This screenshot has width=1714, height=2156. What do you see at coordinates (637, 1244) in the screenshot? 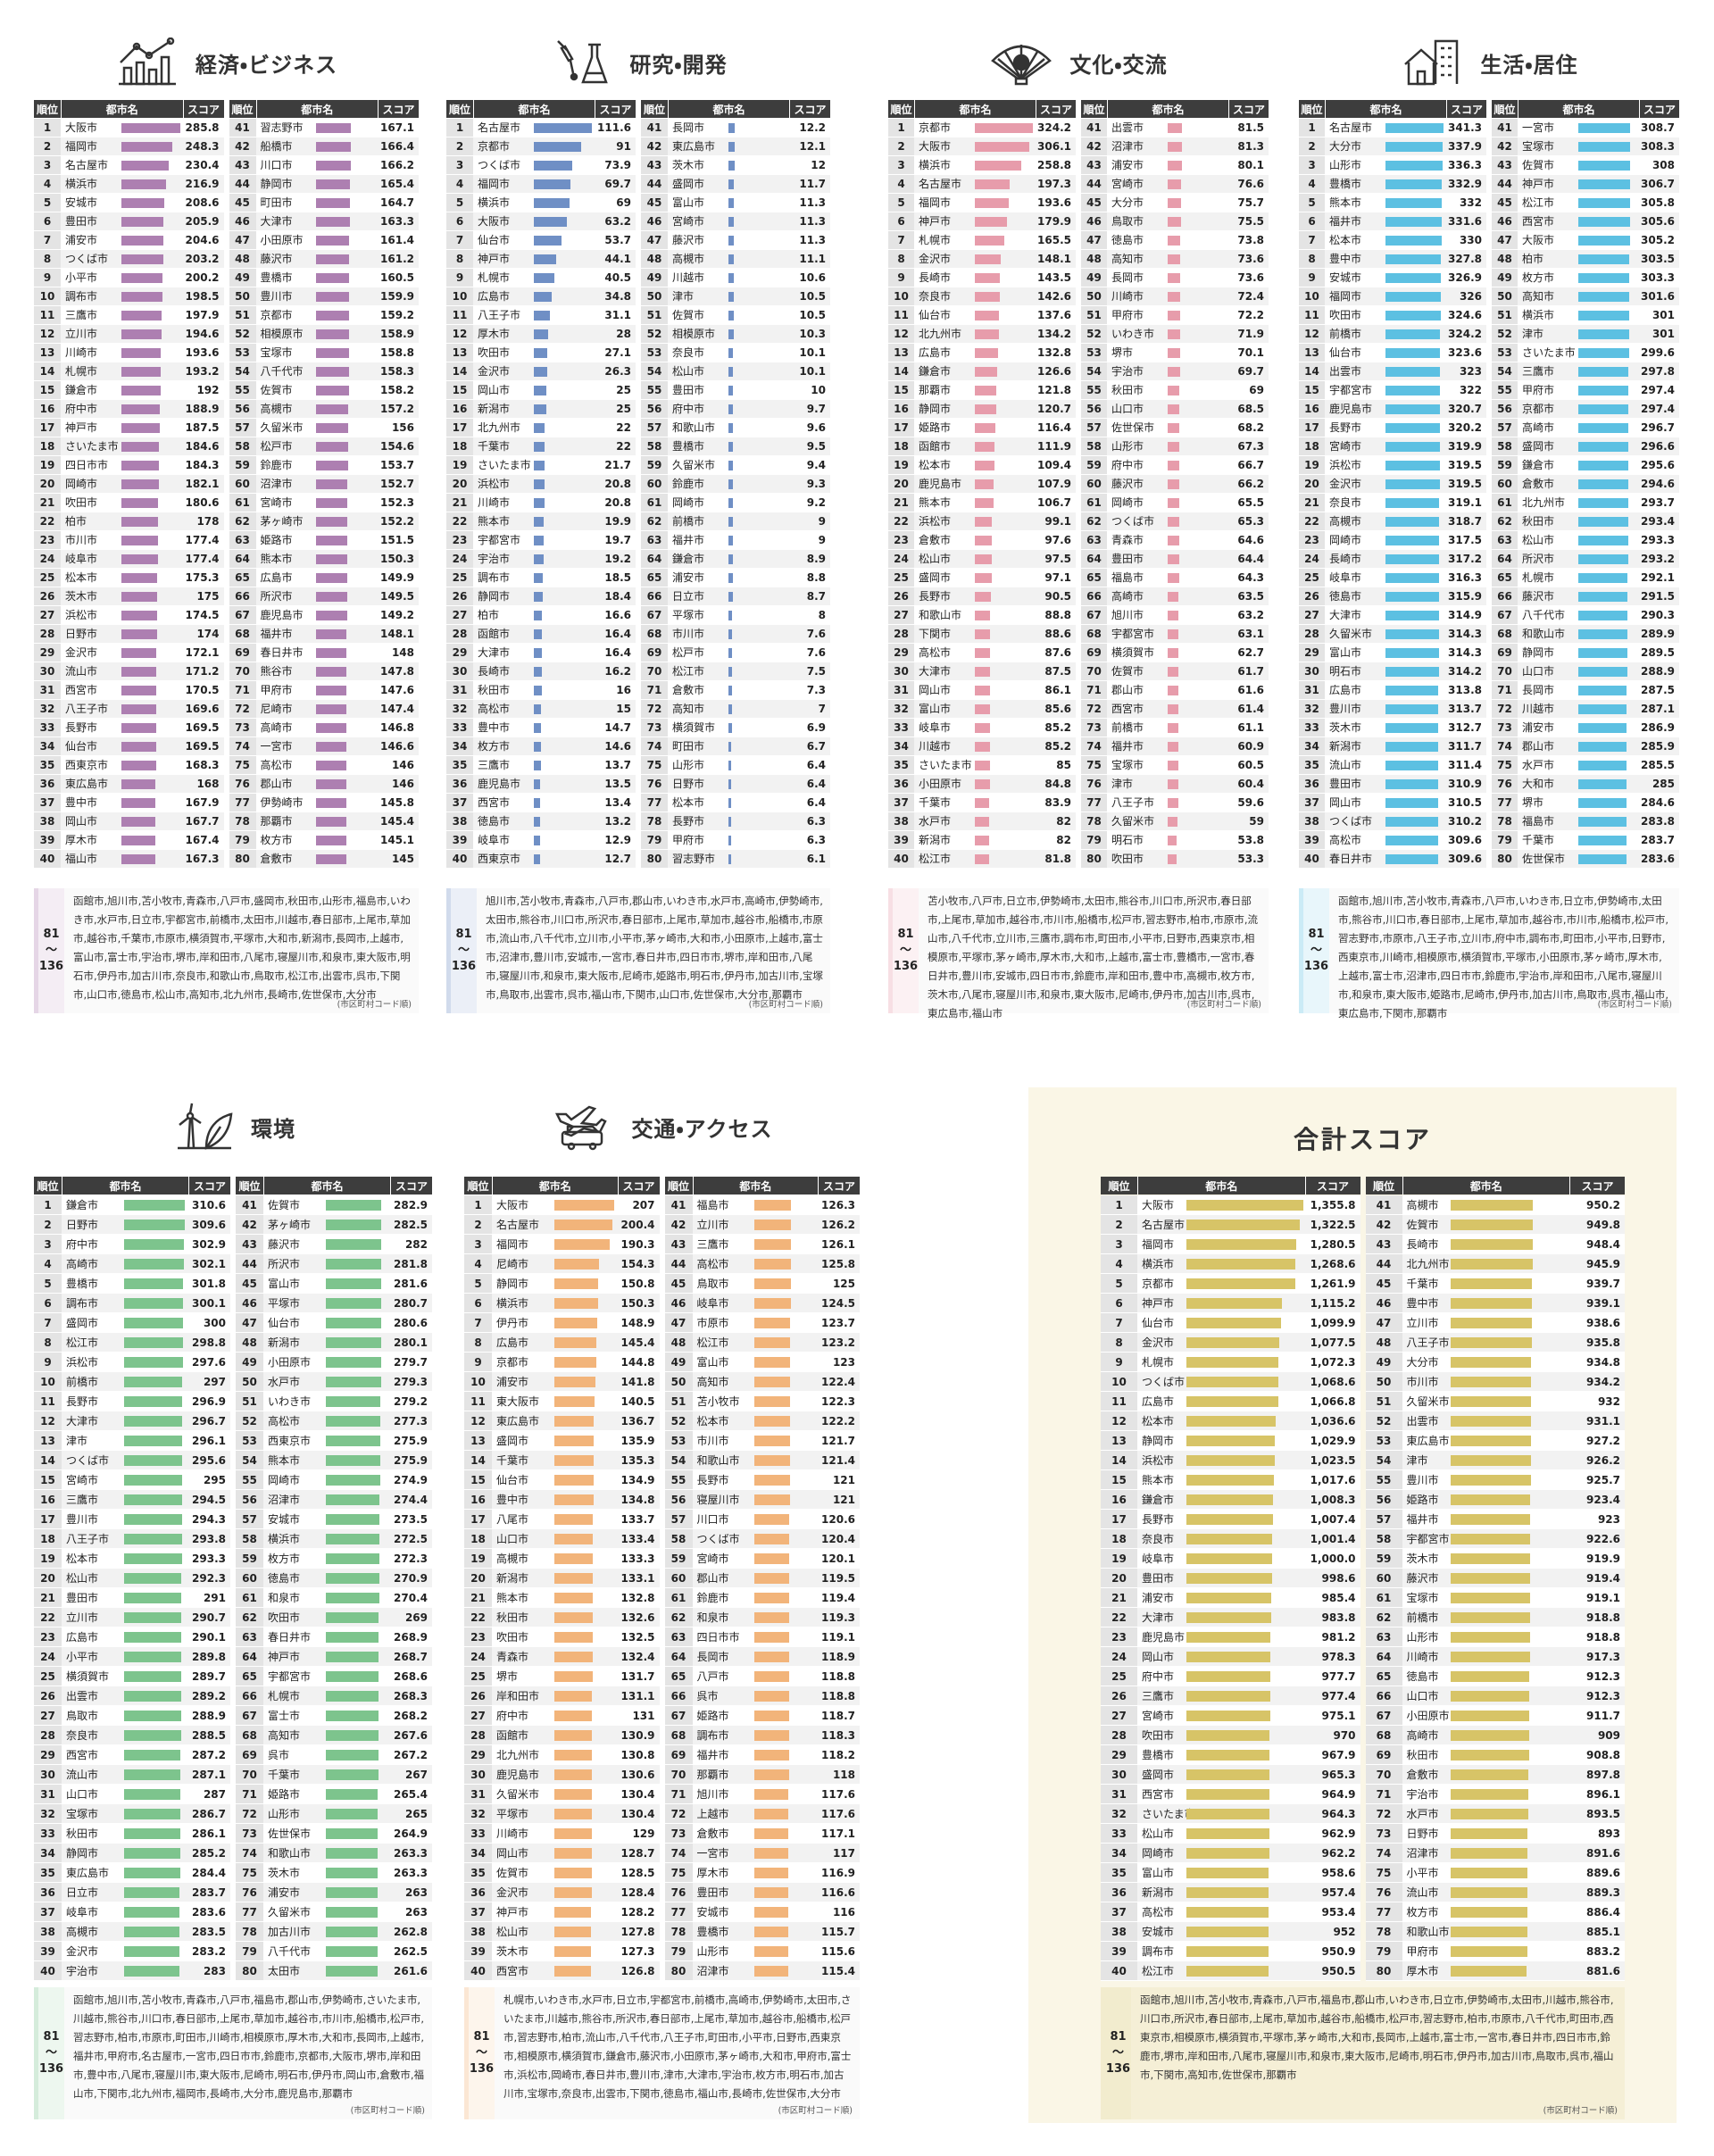
I see `score: 190.3` at bounding box center [637, 1244].